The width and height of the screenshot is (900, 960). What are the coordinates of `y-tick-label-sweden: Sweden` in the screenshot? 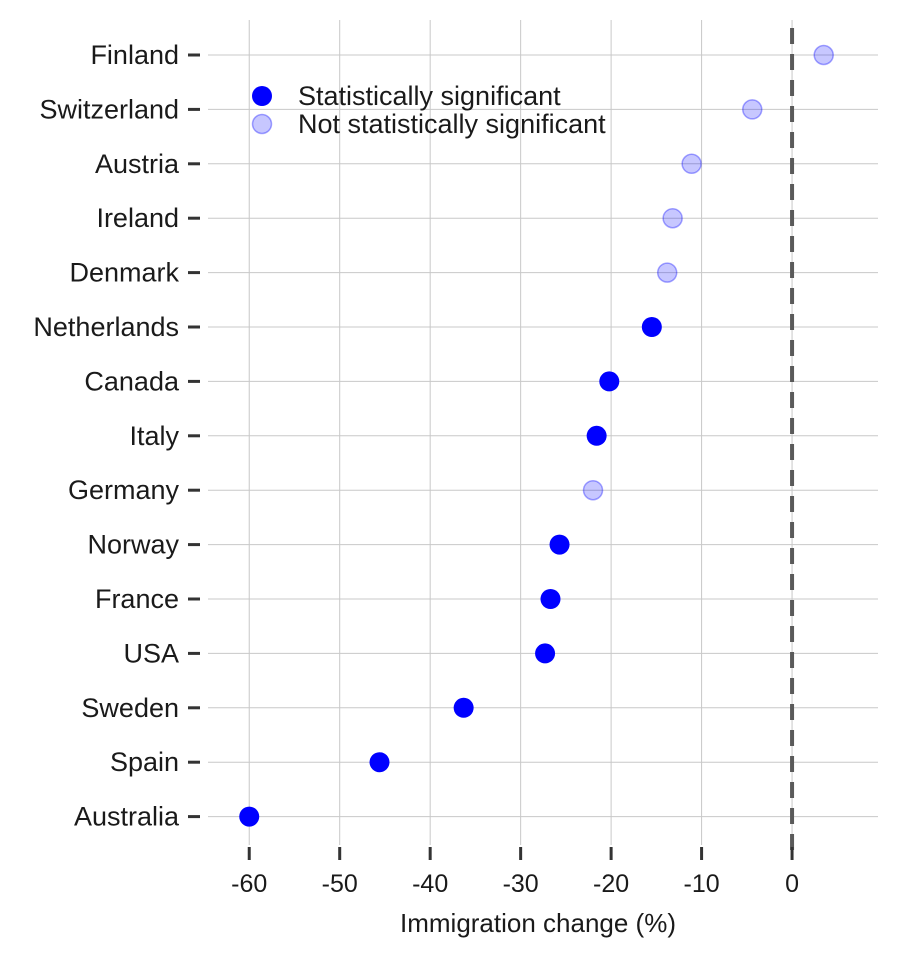 It's located at (130, 708).